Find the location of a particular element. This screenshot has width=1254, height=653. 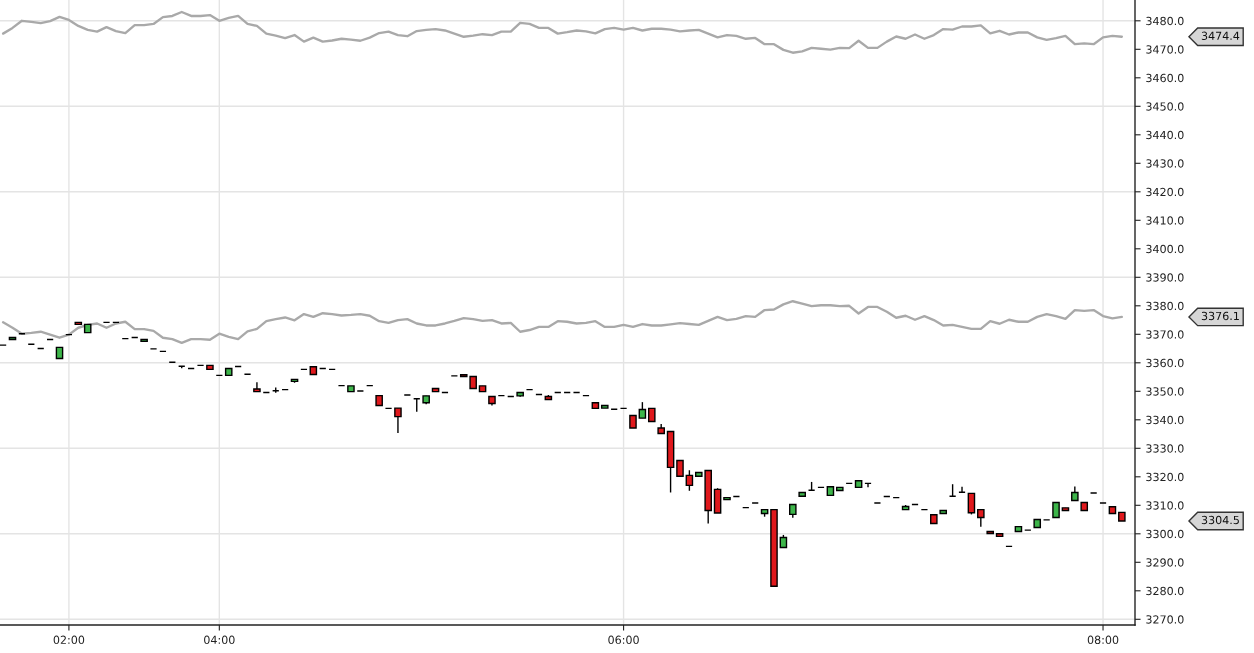

y-tick-label: 3430.0 is located at coordinates (1165, 163).